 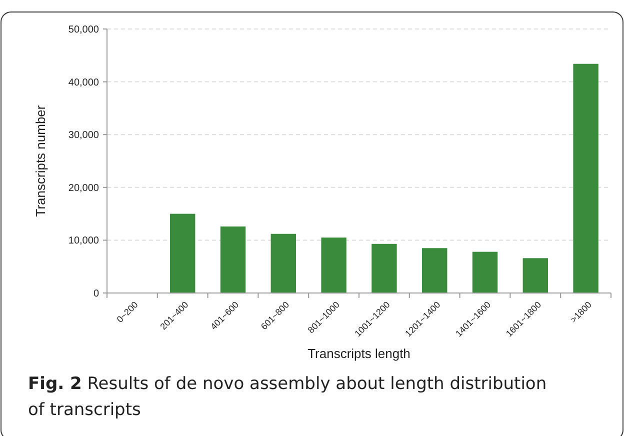 What do you see at coordinates (84, 241) in the screenshot?
I see `y-tick-label: 10,000` at bounding box center [84, 241].